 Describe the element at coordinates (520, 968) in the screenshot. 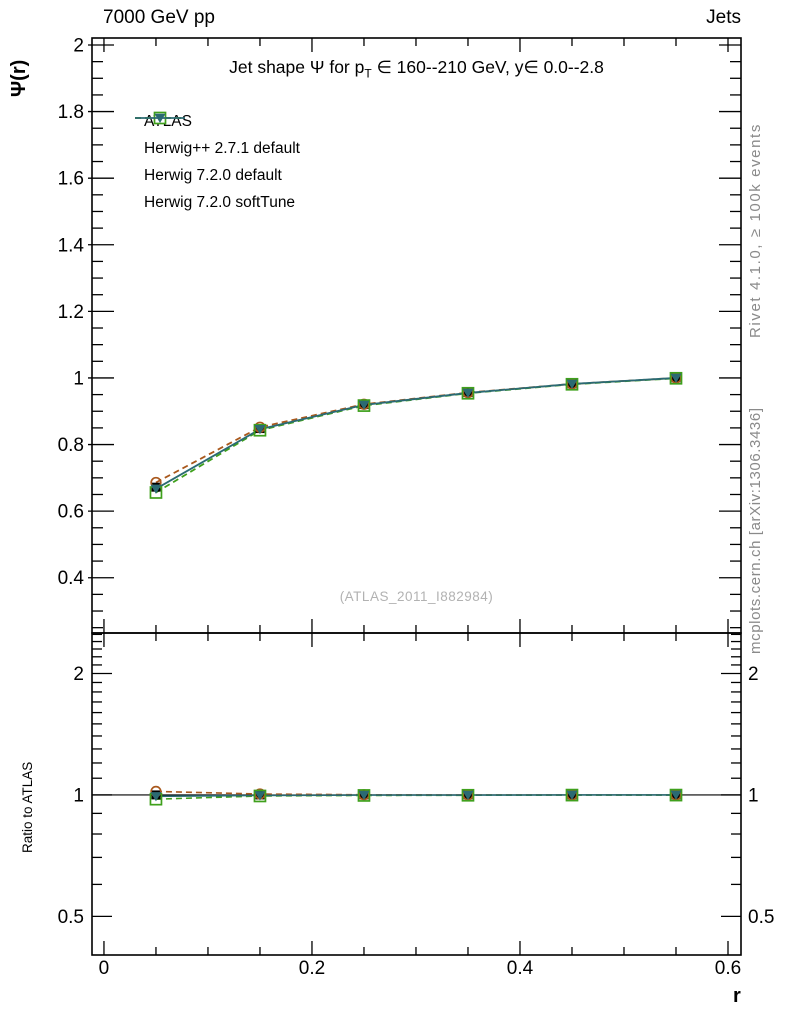

I see `x-tick-label: 0.4` at that location.